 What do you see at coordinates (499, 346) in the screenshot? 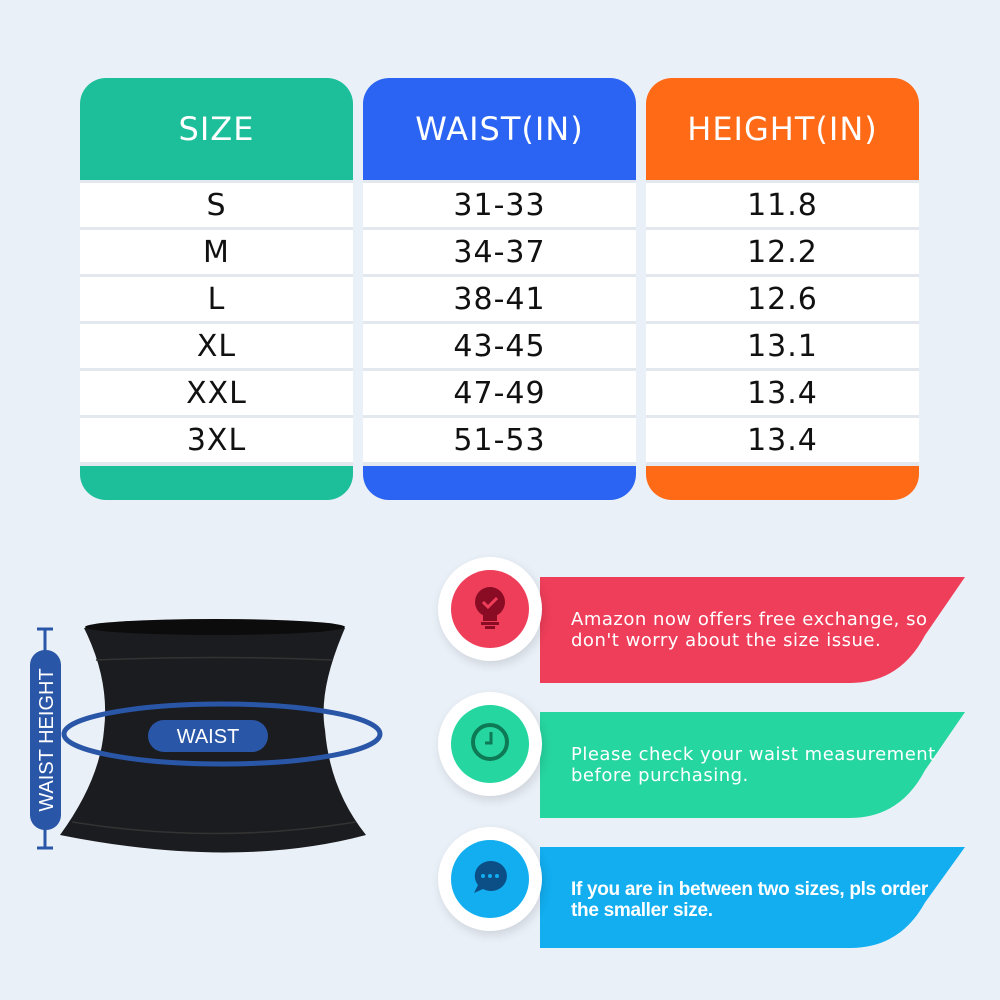
I see `table-cell: 43-45` at bounding box center [499, 346].